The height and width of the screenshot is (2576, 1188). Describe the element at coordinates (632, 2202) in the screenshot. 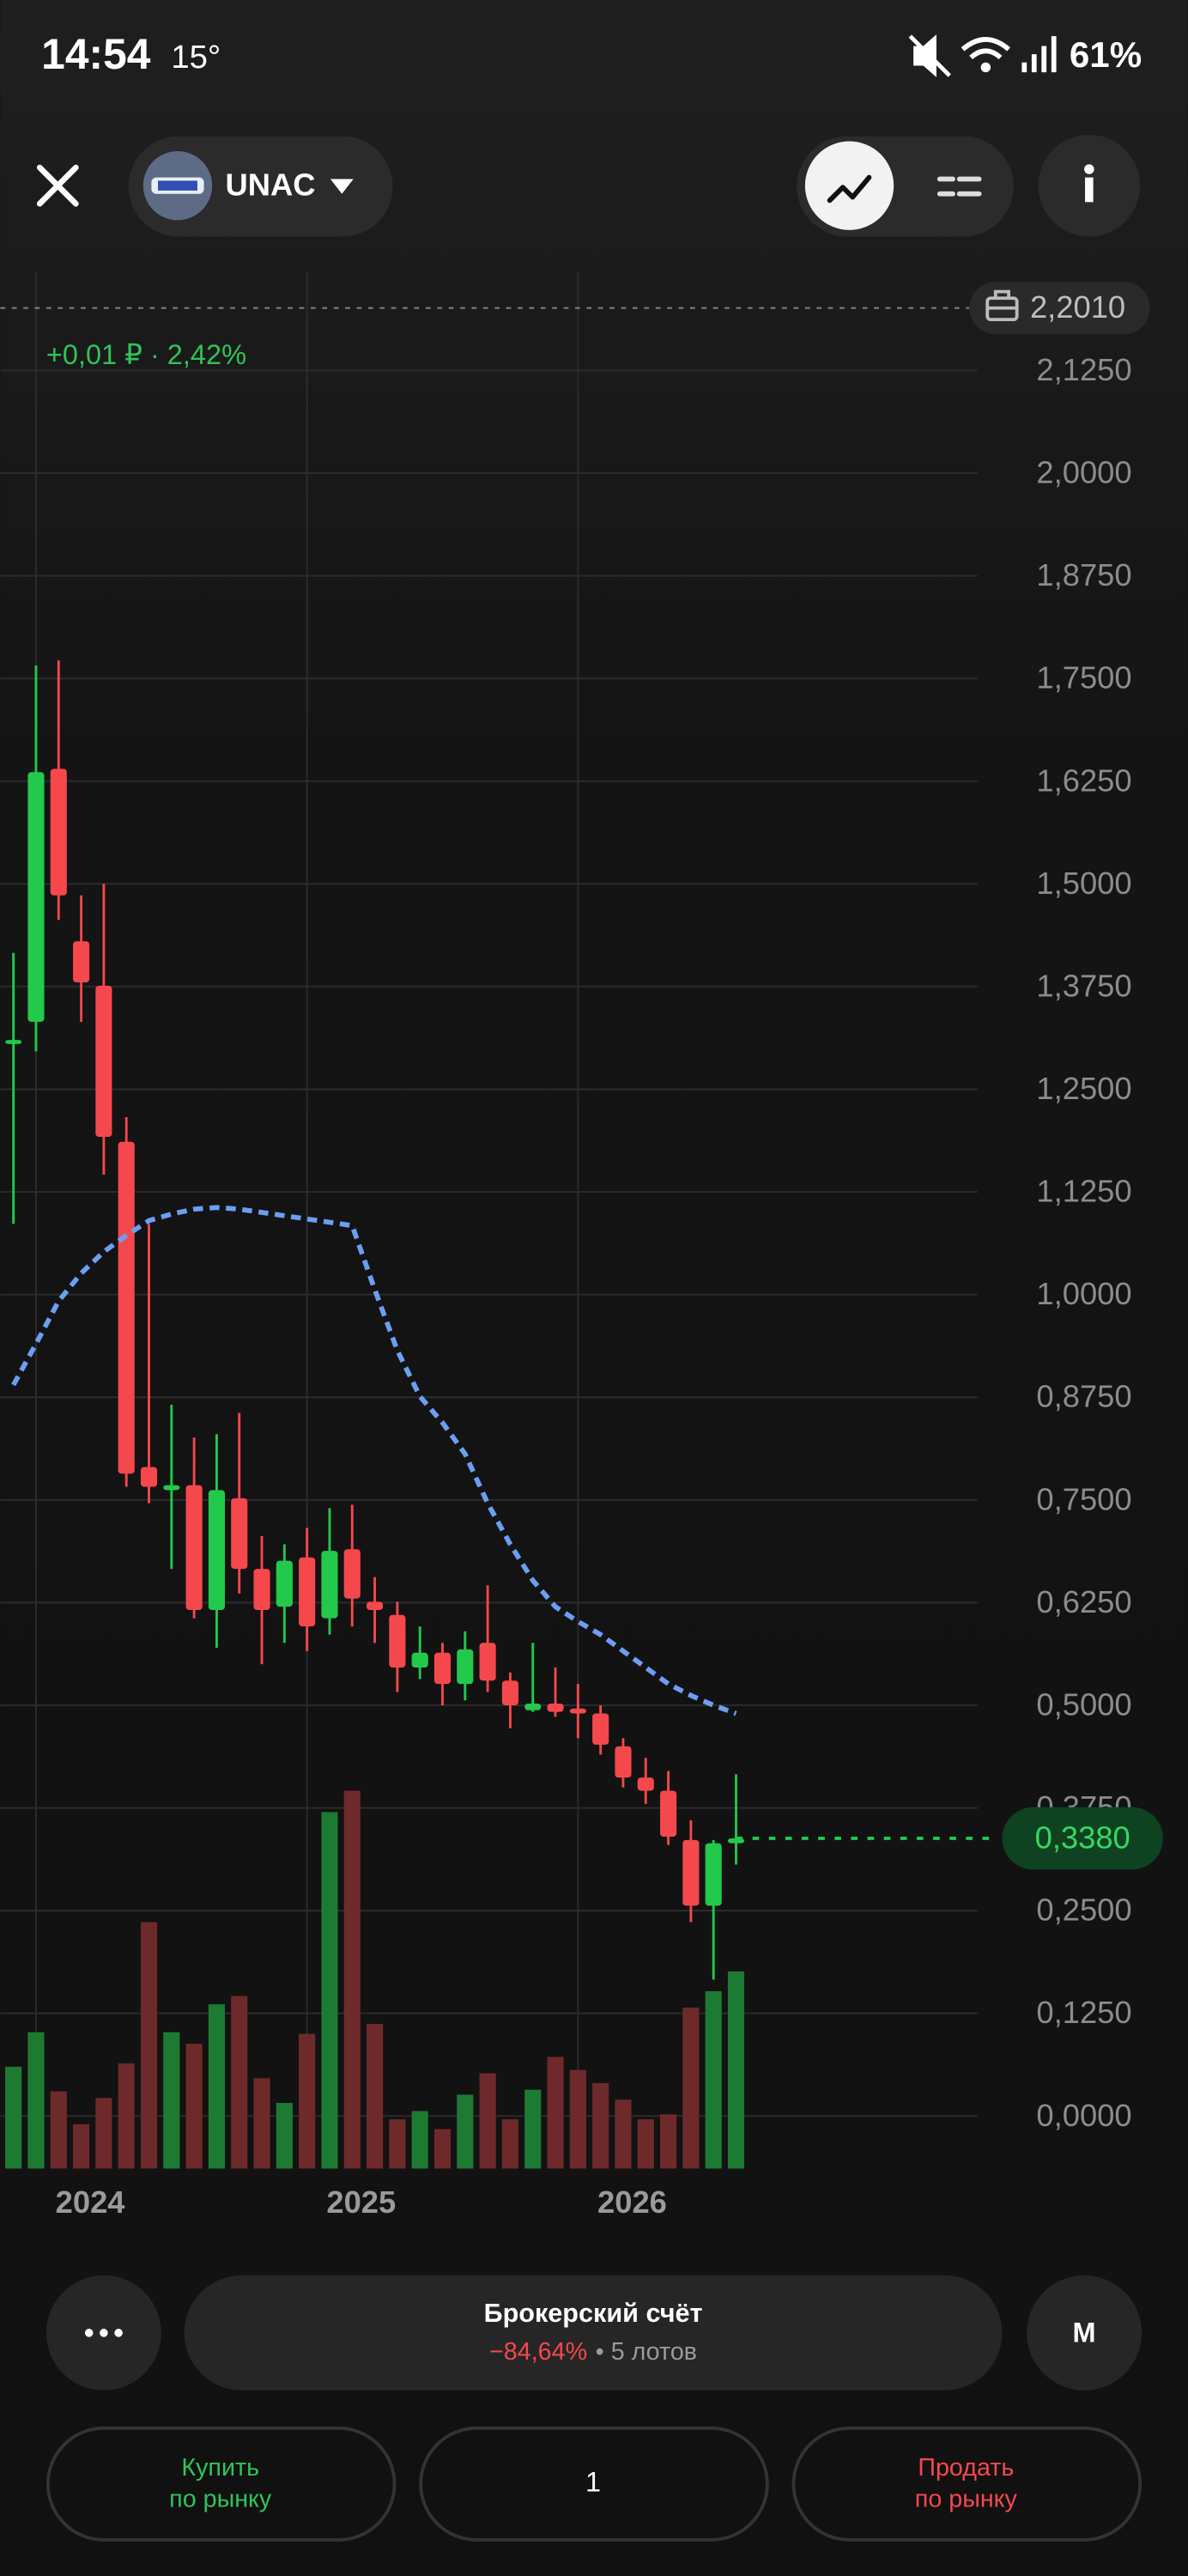

I see `x-tick-label: 2026` at that location.